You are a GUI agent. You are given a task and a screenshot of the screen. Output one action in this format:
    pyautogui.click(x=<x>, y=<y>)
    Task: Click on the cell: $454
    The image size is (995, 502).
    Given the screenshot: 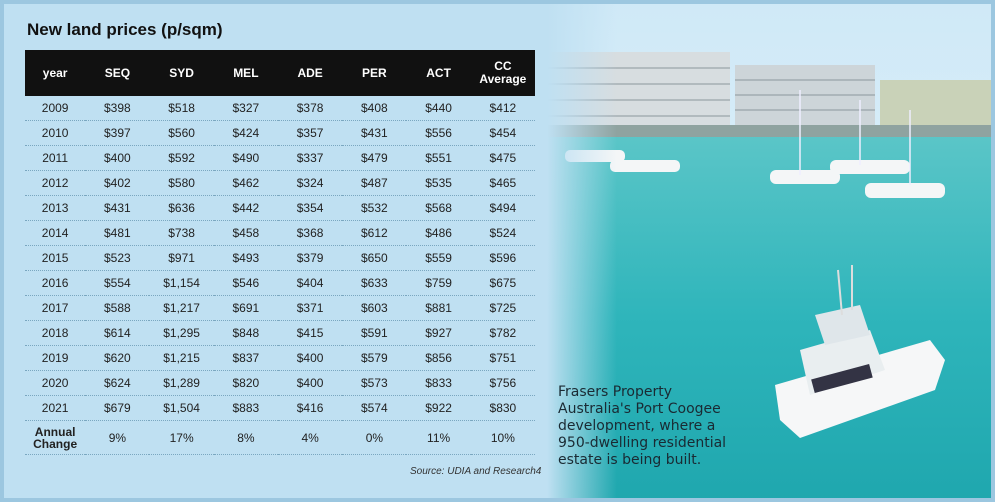 What is the action you would take?
    pyautogui.click(x=502, y=133)
    